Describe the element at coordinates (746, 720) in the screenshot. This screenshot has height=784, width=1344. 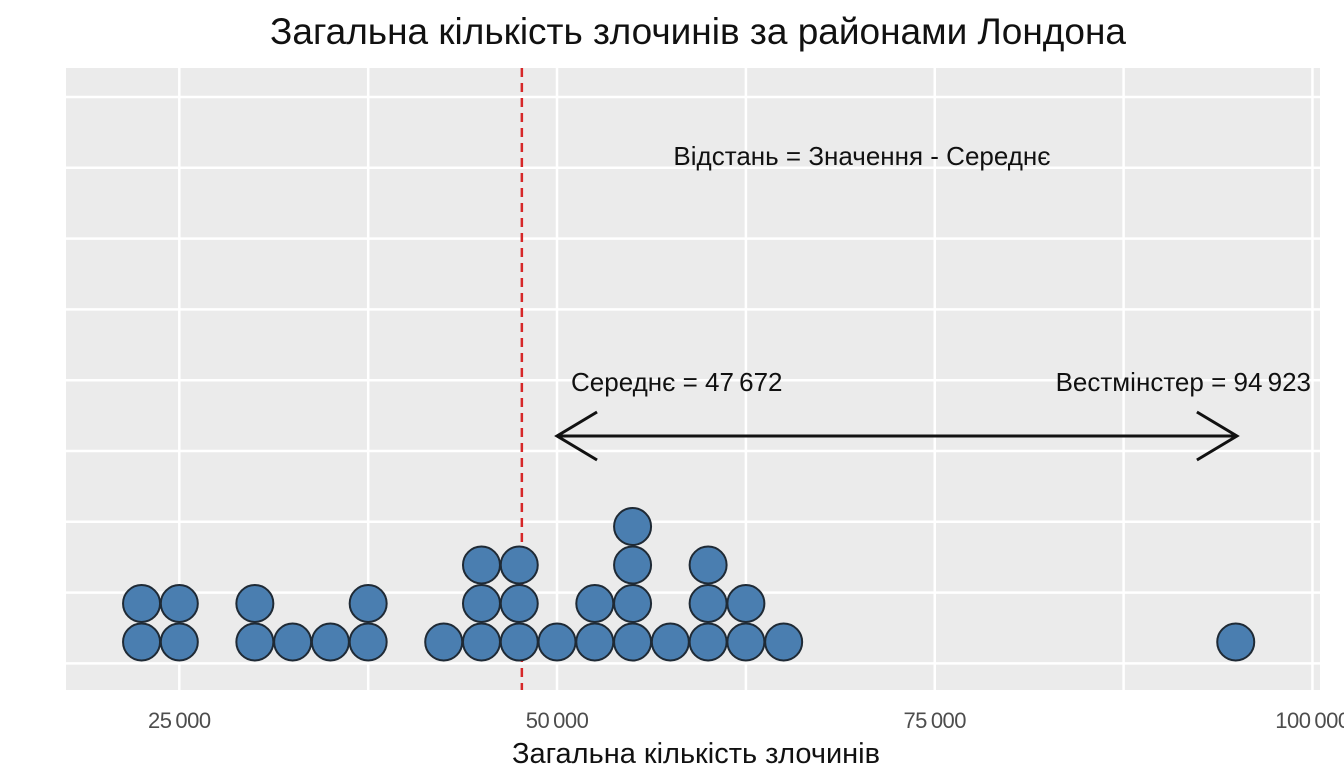
I see `x-tick-labels: 25 000 50 000 75 000 100 000` at that location.